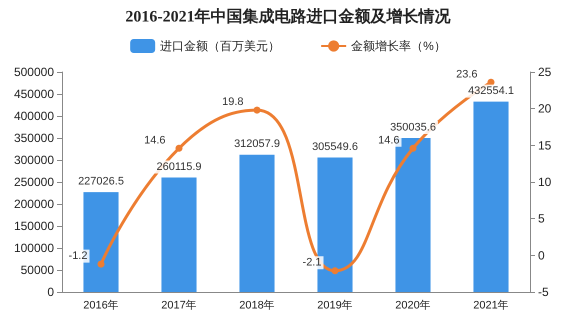  I want to click on y2-tick-label: 0, so click(541, 255).